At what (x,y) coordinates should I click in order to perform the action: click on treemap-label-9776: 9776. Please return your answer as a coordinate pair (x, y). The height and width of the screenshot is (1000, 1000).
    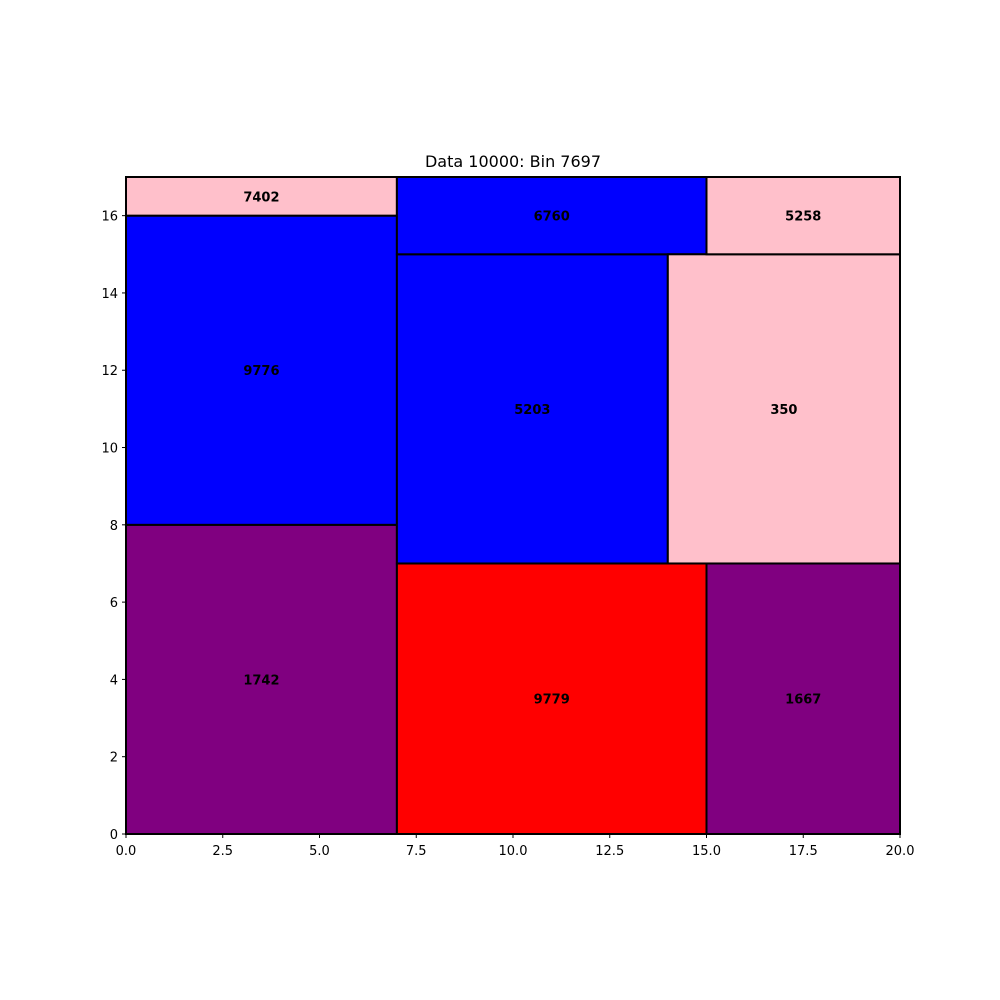
    Looking at the image, I should click on (261, 371).